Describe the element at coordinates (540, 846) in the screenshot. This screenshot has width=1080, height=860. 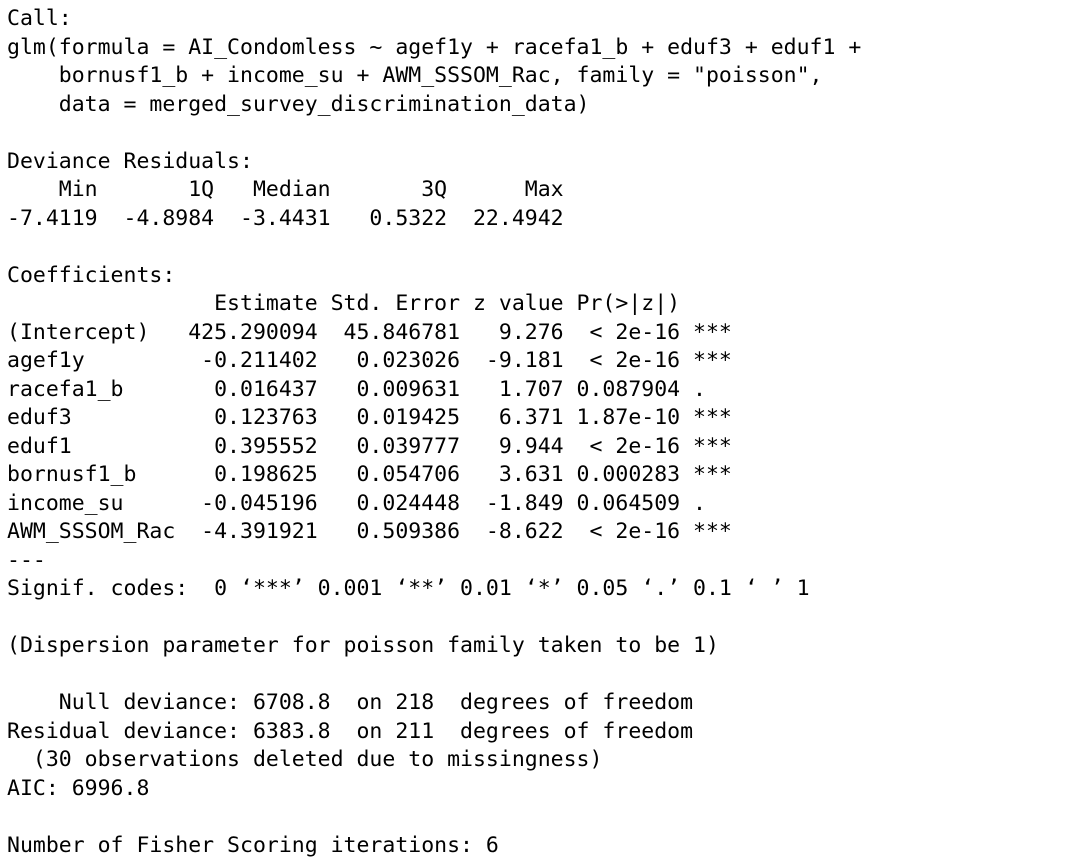
I see `fisher-scoring-iterations: Number of Fisher Scoring iterations: 6` at that location.